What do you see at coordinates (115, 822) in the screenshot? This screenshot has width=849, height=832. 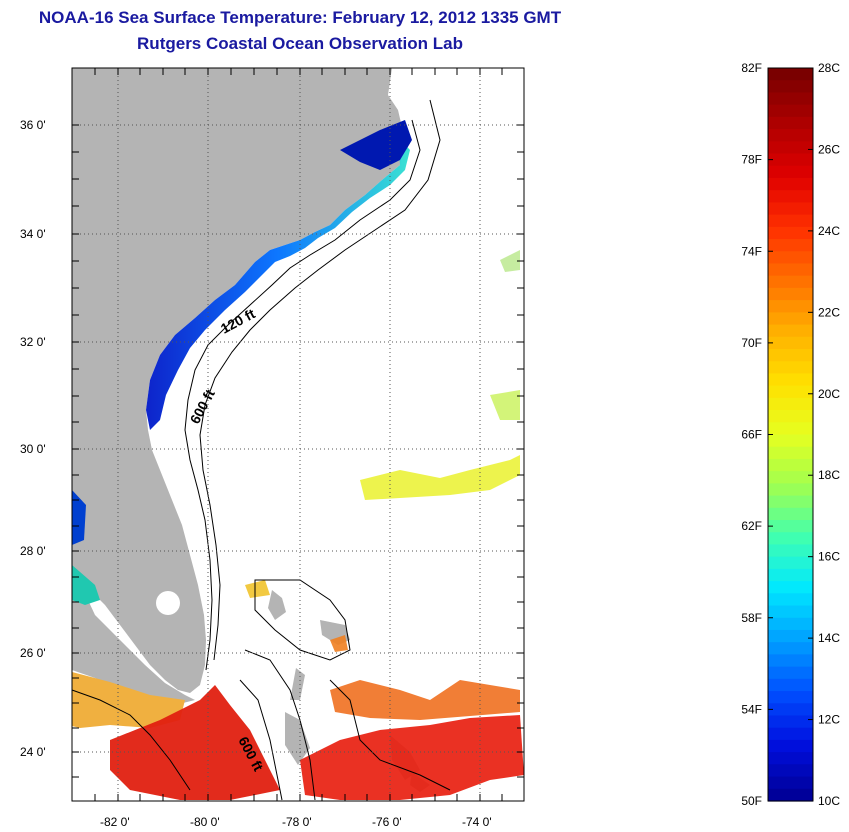 I see `lon-label-82: -82 0'` at bounding box center [115, 822].